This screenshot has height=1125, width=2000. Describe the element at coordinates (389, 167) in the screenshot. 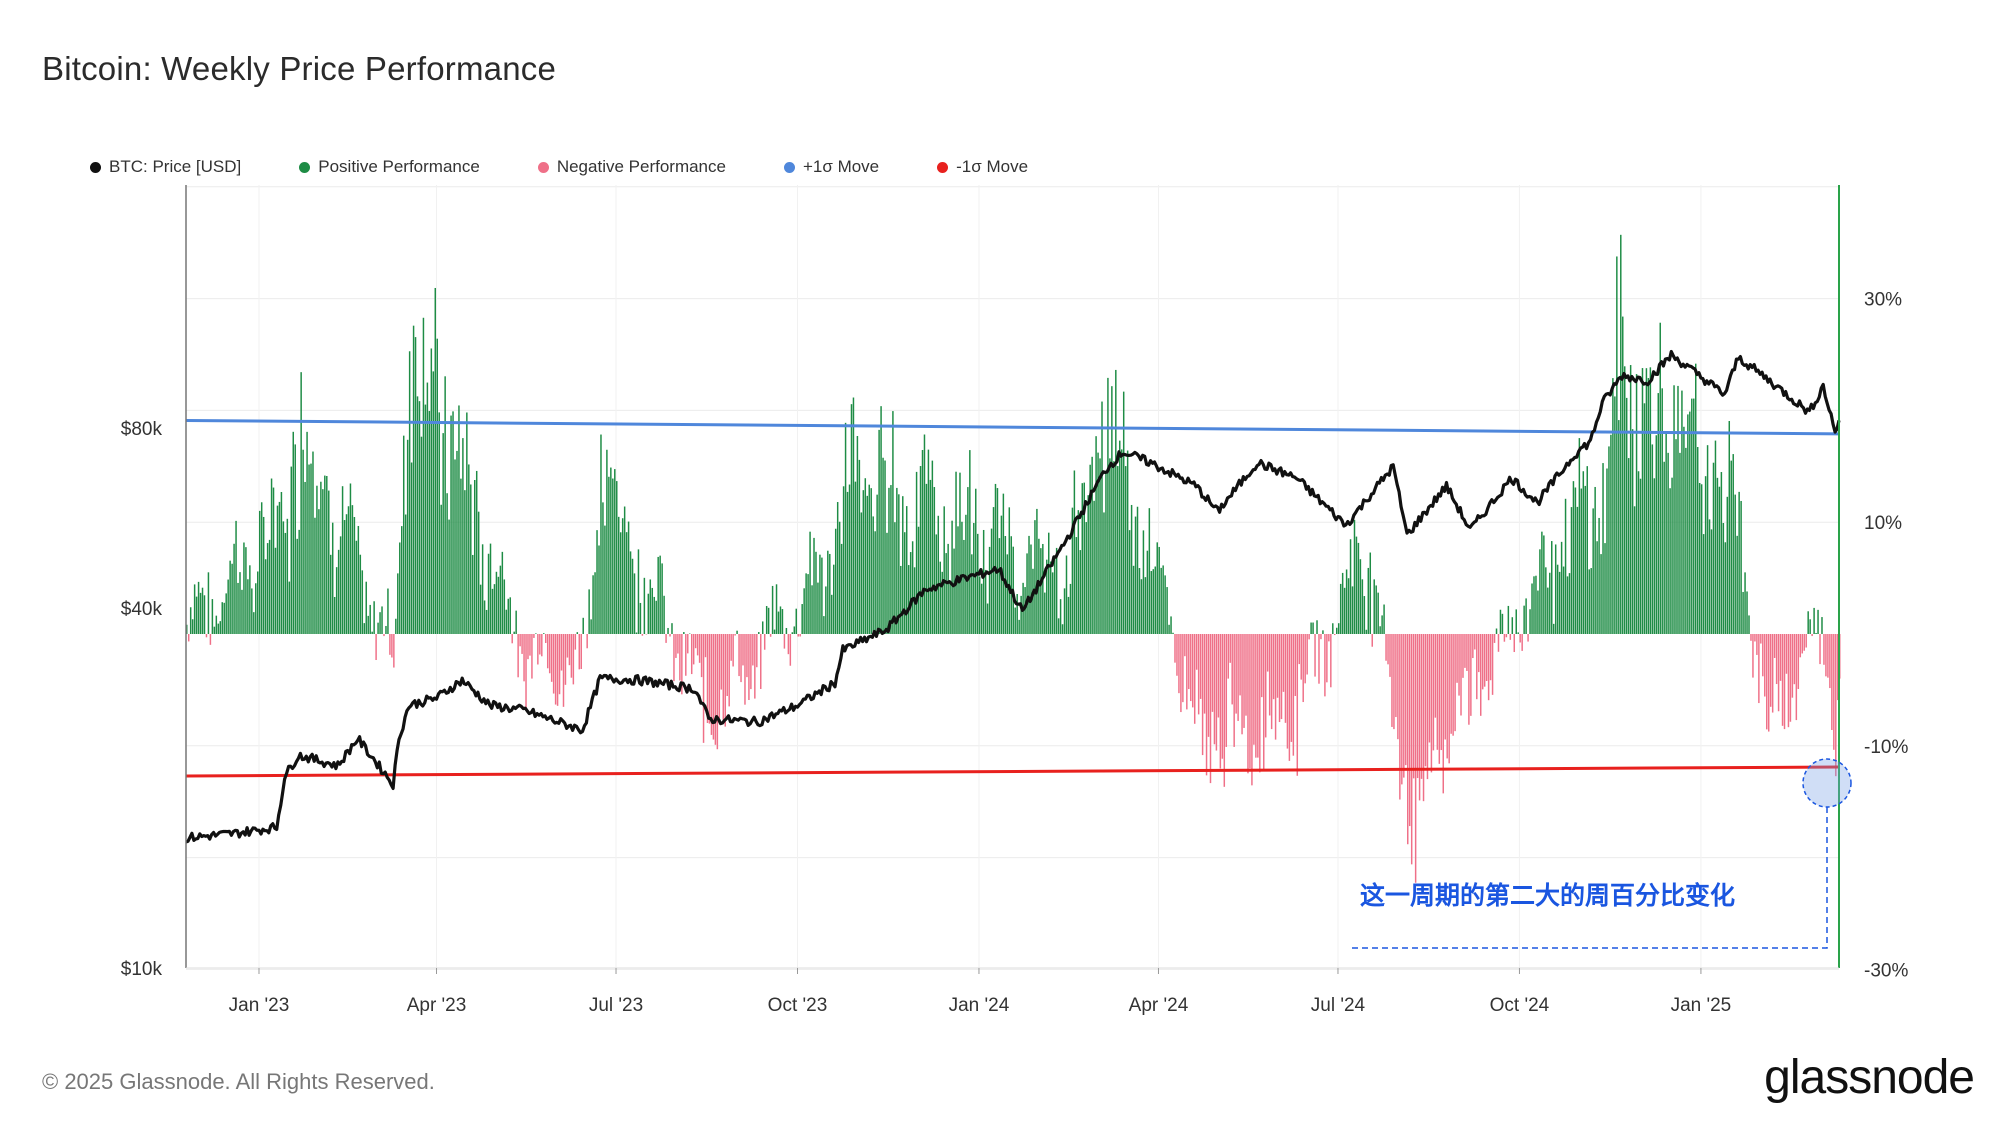

I see `legend-item-positive: Positive Performance` at that location.